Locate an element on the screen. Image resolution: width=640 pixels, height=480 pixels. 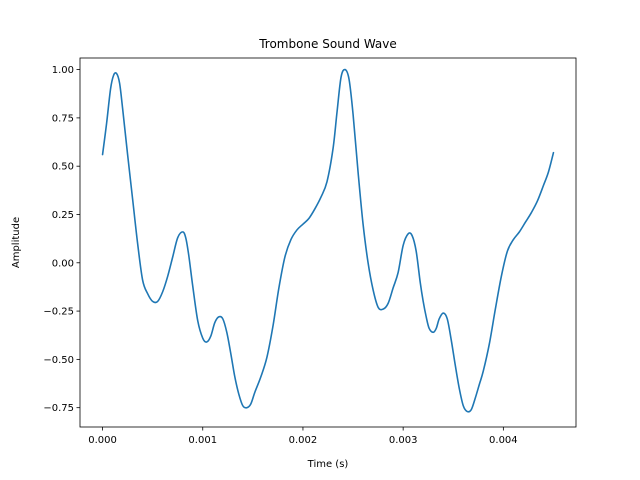
y-tick-label: −0.50 is located at coordinates (58, 360).